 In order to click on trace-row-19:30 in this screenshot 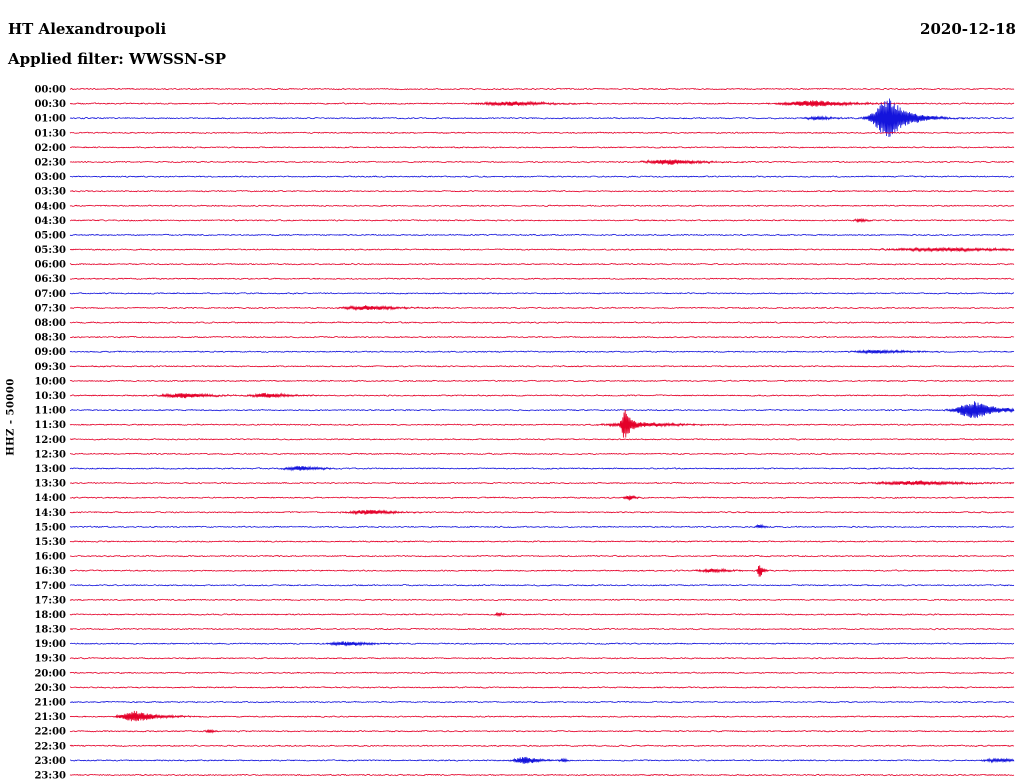, I will do `click(542, 658)`.